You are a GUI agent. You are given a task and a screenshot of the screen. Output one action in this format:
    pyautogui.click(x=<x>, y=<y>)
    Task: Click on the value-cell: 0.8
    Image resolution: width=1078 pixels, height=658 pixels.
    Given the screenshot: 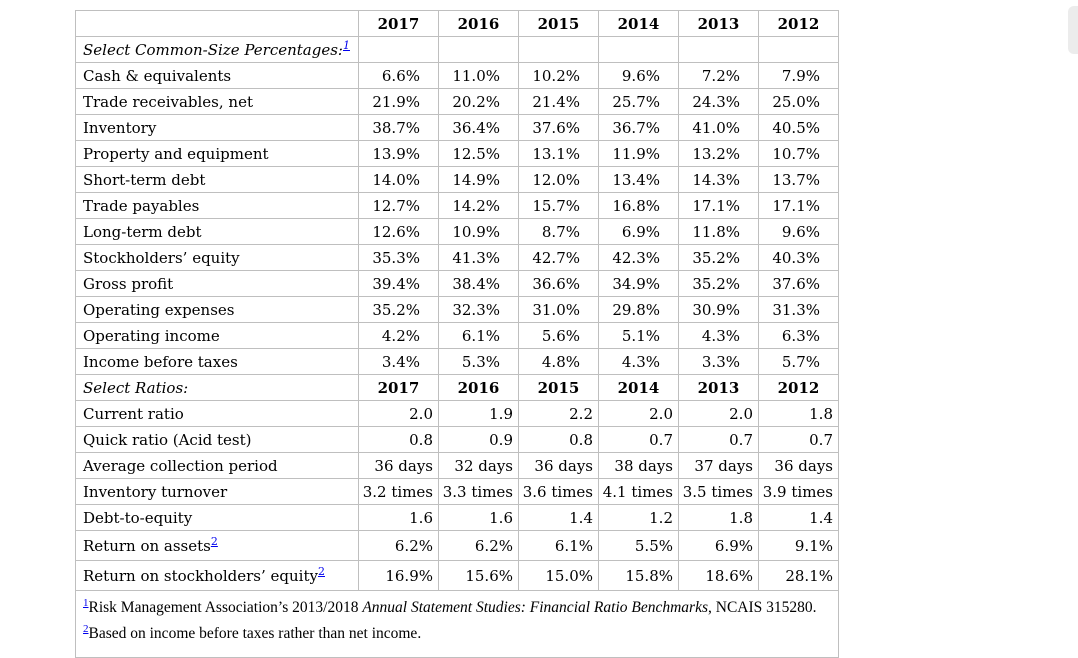 What is the action you would take?
    pyautogui.click(x=558, y=439)
    